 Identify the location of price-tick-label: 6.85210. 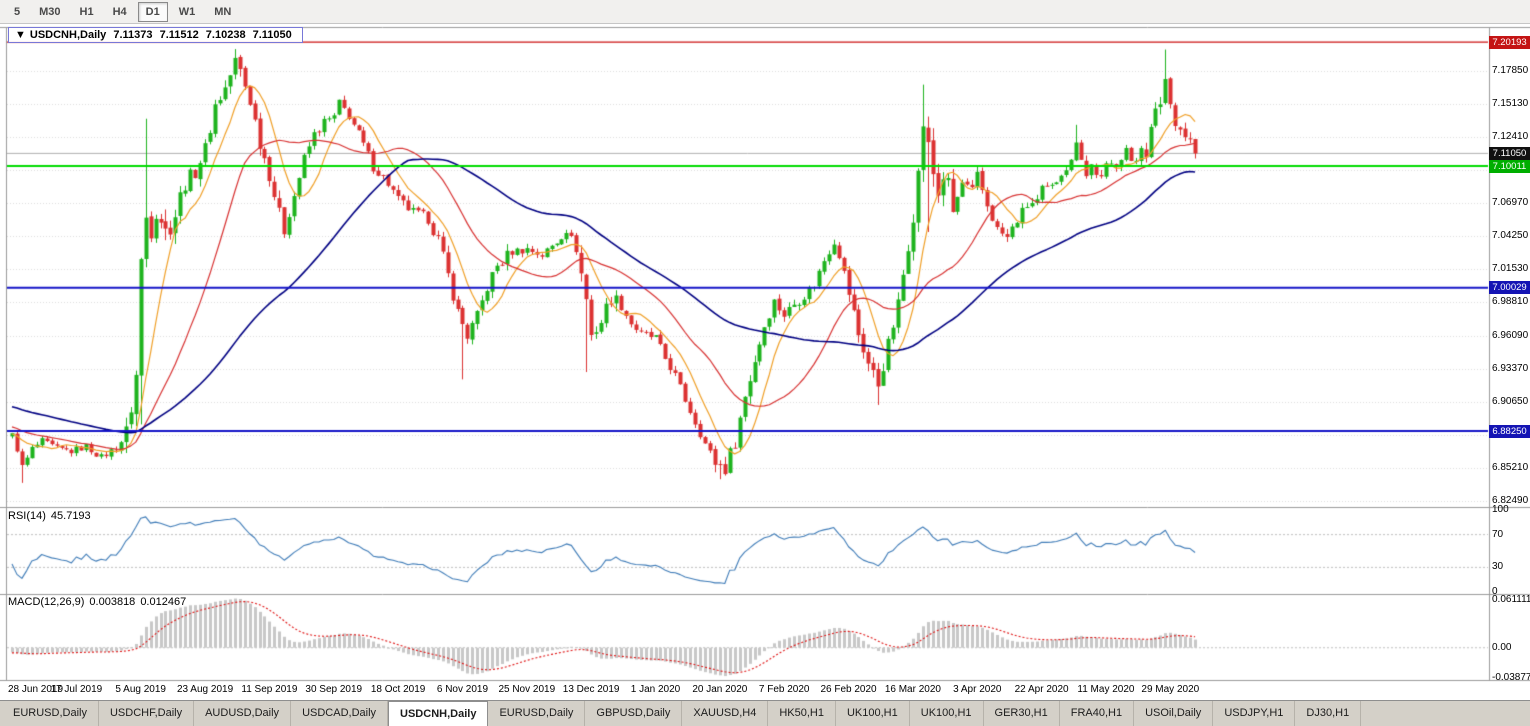
(1510, 468).